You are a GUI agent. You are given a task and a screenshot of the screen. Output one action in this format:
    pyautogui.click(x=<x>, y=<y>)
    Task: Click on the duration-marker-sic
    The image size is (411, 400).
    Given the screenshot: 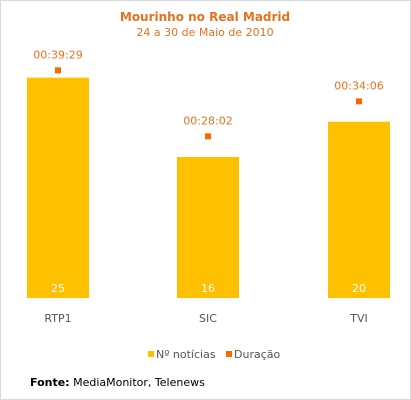 What is the action you would take?
    pyautogui.click(x=208, y=136)
    